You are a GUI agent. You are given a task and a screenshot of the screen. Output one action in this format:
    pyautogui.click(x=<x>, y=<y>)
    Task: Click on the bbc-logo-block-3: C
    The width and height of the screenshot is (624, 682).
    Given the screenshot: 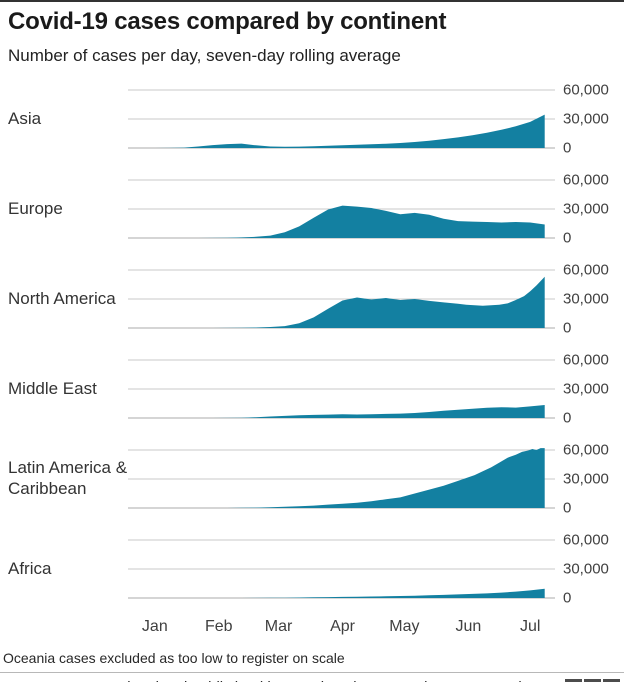 What is the action you would take?
    pyautogui.click(x=611, y=680)
    